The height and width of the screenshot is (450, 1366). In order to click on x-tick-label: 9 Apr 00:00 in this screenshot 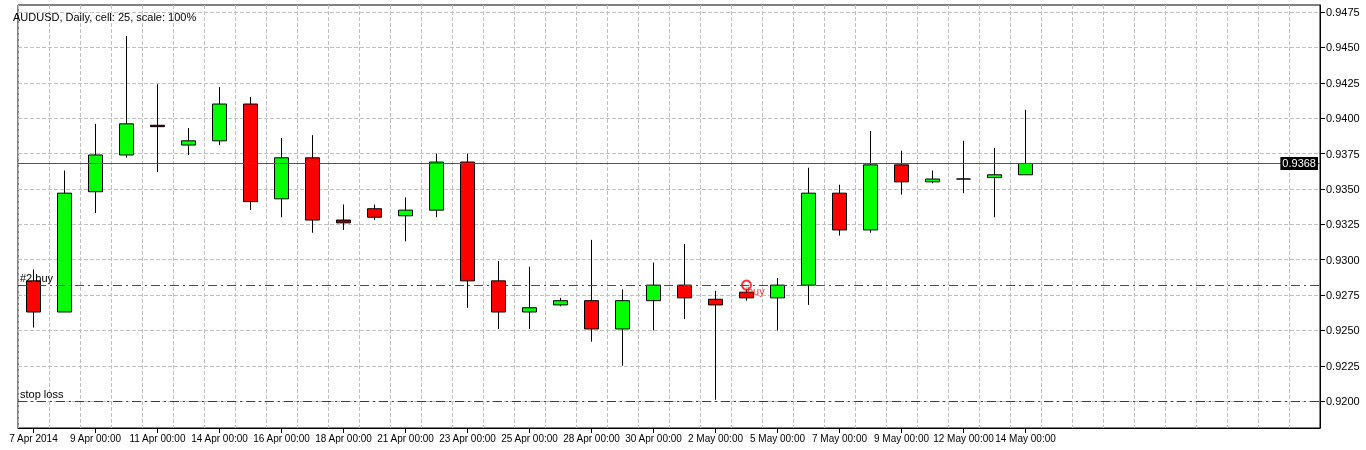, I will do `click(95, 438)`.